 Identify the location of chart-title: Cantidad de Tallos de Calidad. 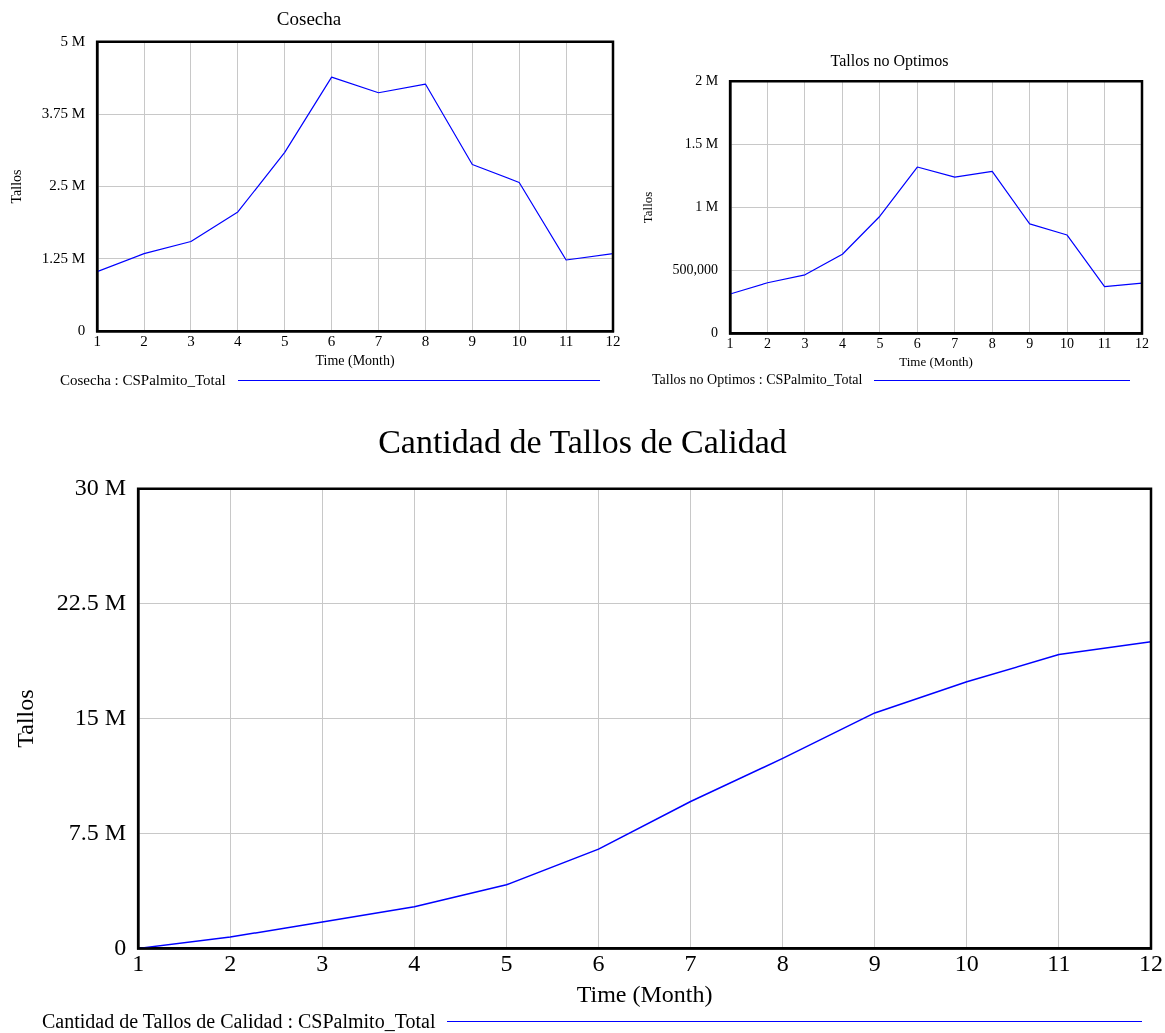
(582, 442).